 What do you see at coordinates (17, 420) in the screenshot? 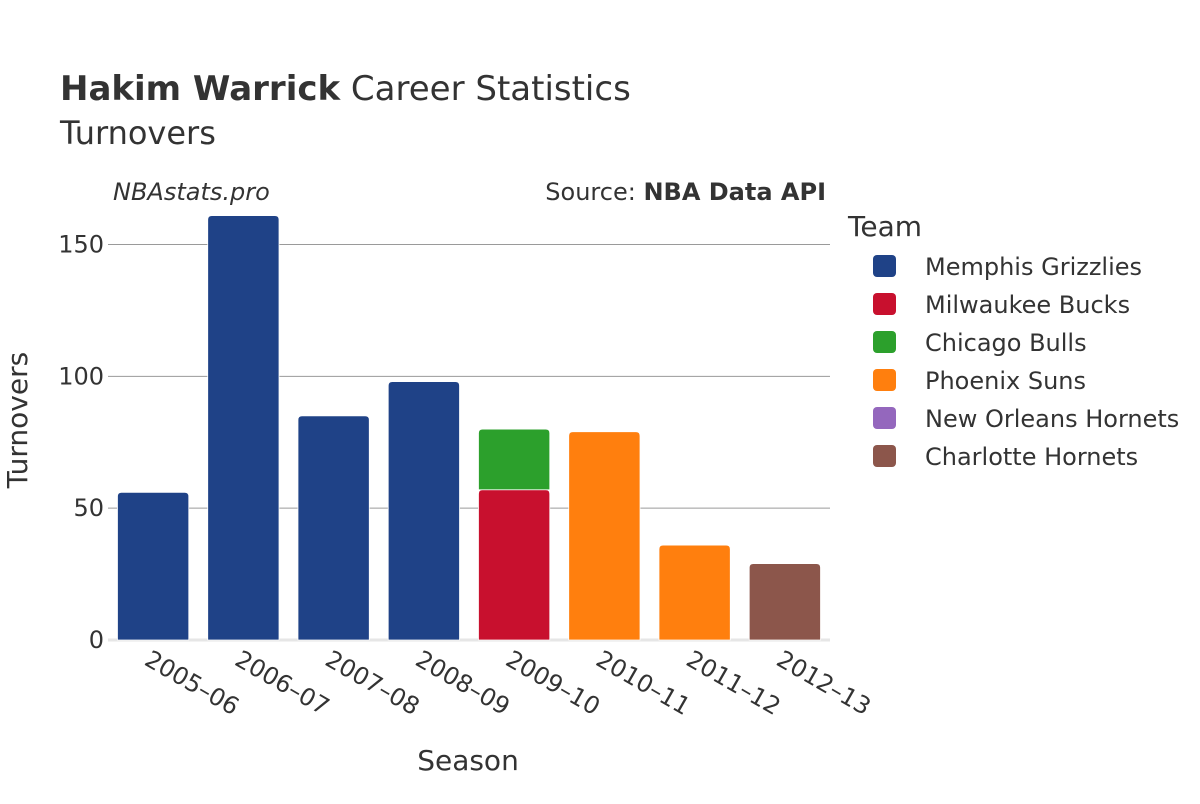
I see `y-axis-title: Turnovers` at bounding box center [17, 420].